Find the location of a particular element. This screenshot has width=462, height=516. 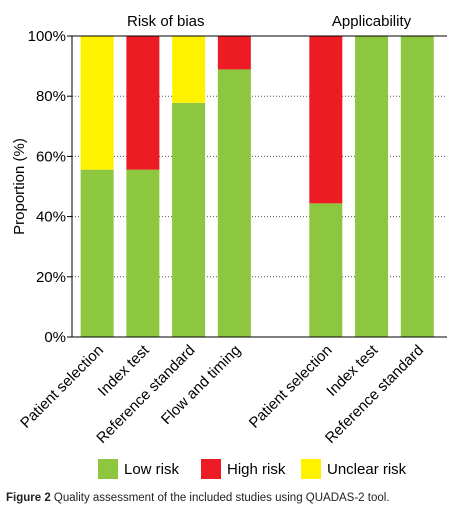

y-tick-label: 20% is located at coordinates (51, 277).